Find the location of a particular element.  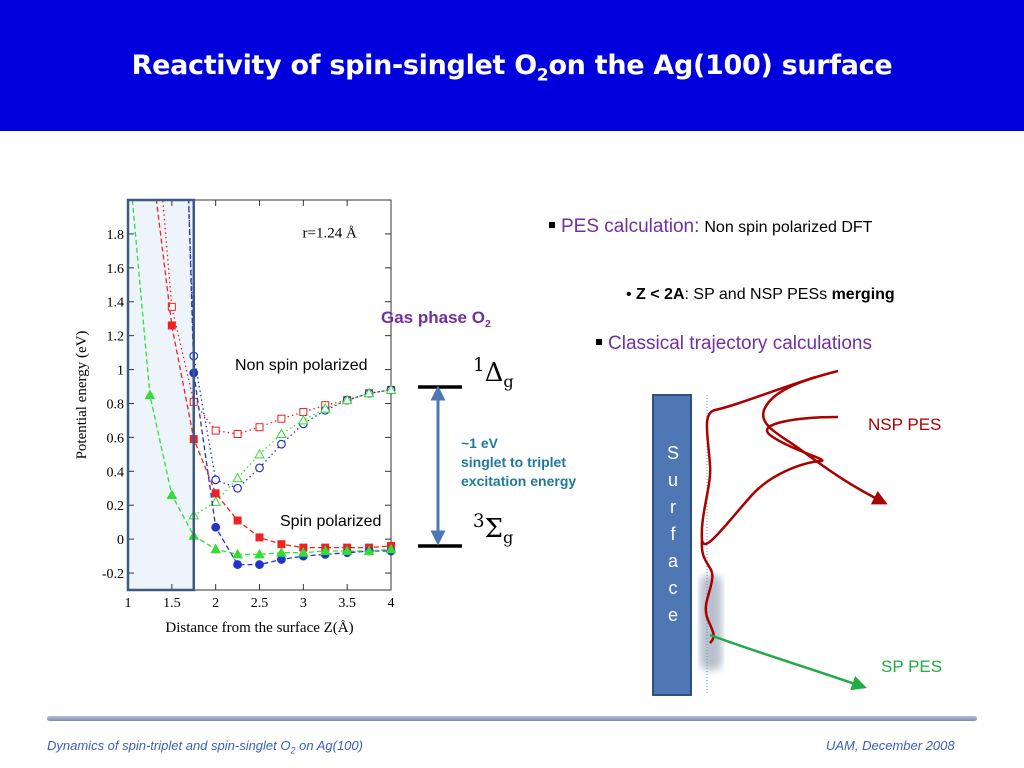

surface-letter: c is located at coordinates (673, 588).